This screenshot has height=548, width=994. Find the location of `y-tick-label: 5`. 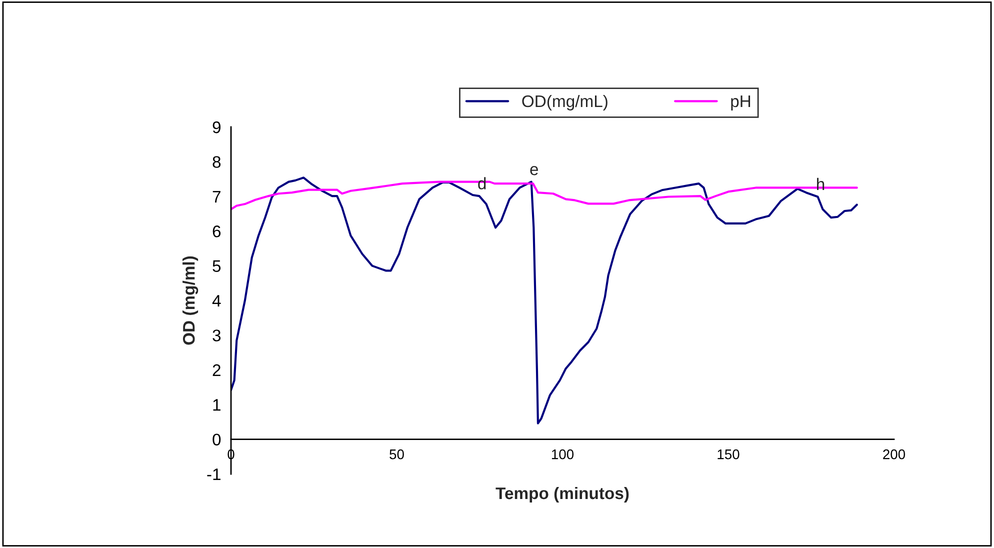

y-tick-label: 5 is located at coordinates (216, 266).